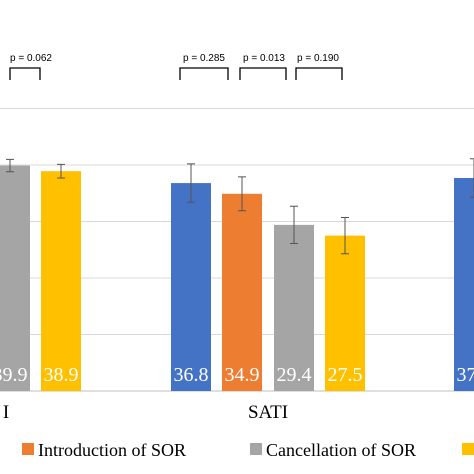 The image size is (474, 474). What do you see at coordinates (465, 375) in the screenshot?
I see `value-label: 37.7` at bounding box center [465, 375].